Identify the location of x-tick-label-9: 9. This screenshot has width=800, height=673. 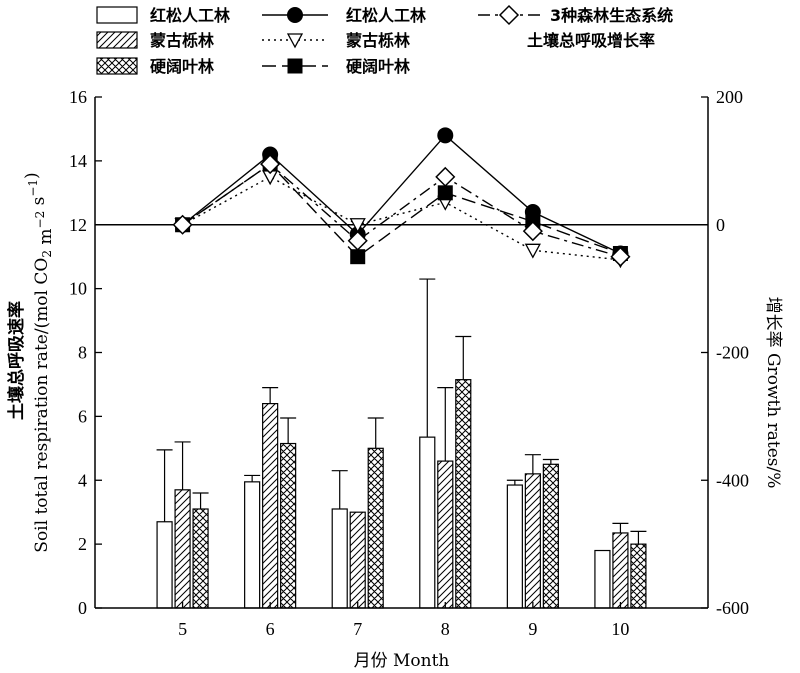
(532, 629).